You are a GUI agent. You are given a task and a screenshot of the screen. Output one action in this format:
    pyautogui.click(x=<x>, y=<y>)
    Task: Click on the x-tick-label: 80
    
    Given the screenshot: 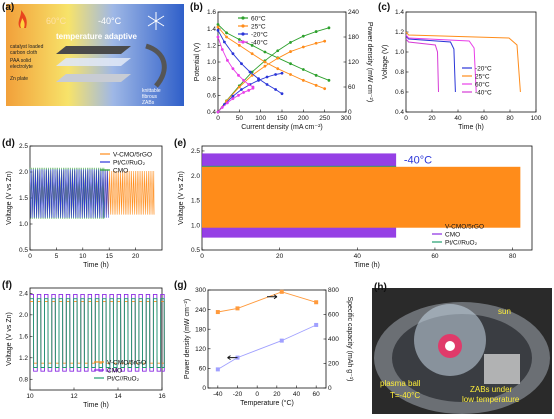 What is the action you would take?
    pyautogui.click(x=513, y=256)
    